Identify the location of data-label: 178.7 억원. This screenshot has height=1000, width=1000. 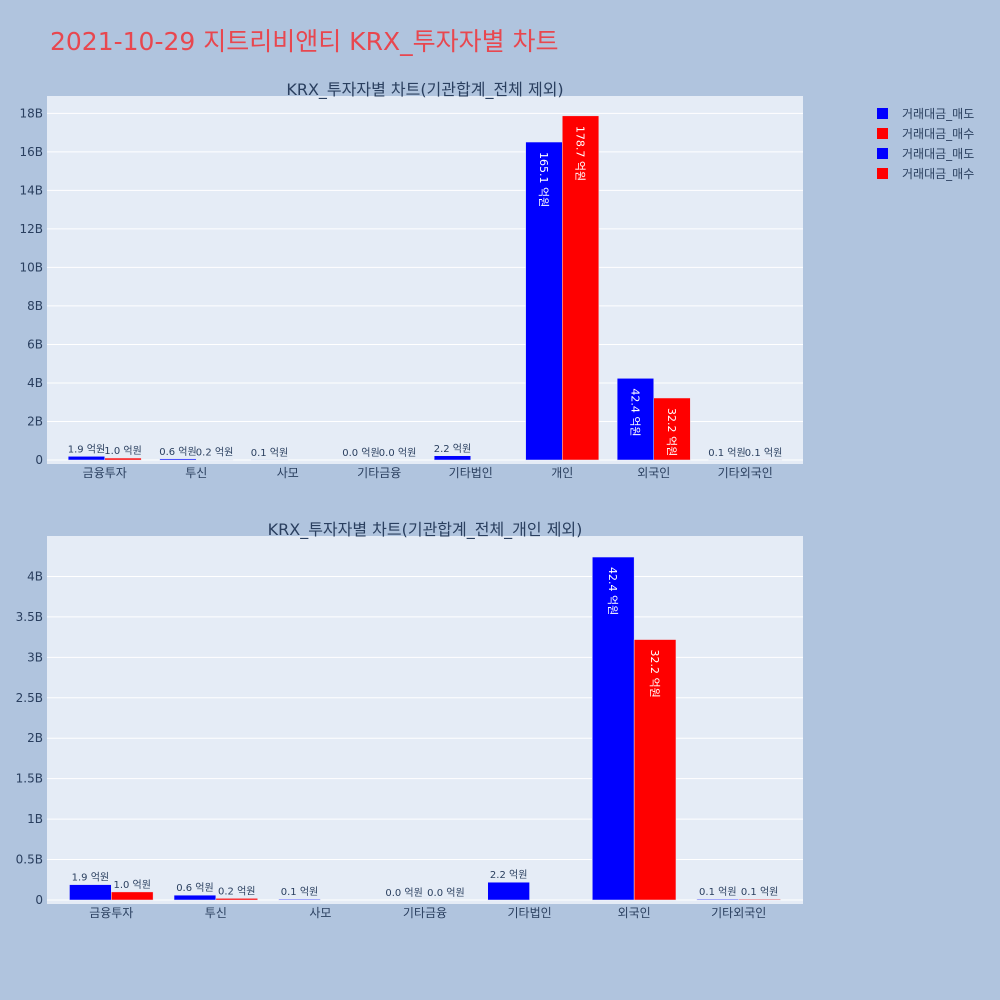
(580, 153).